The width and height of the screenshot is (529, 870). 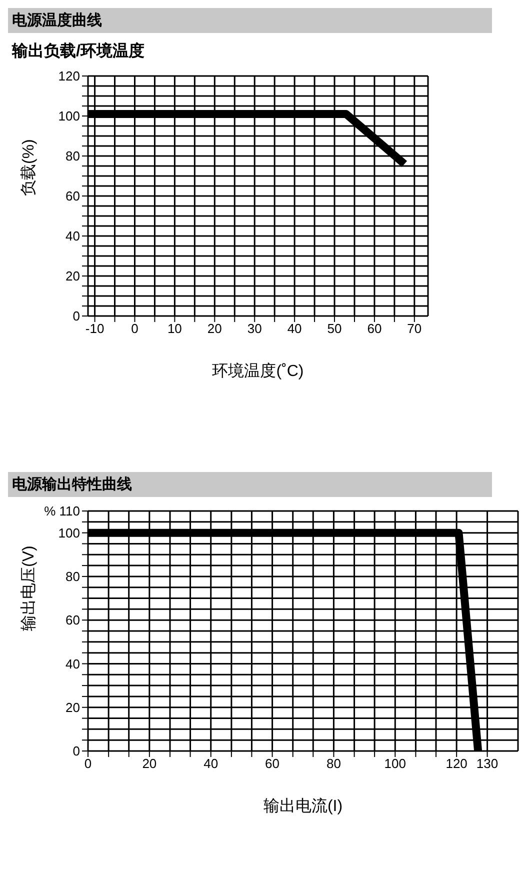 I want to click on x-tick-label: 120, so click(x=457, y=764).